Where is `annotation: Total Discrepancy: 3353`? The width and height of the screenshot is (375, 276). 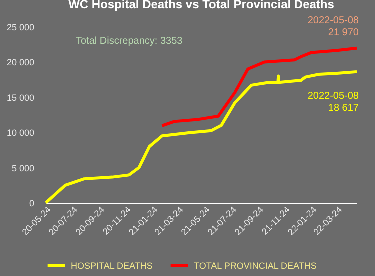
annotation: Total Discrepancy: 3353 is located at coordinates (130, 41).